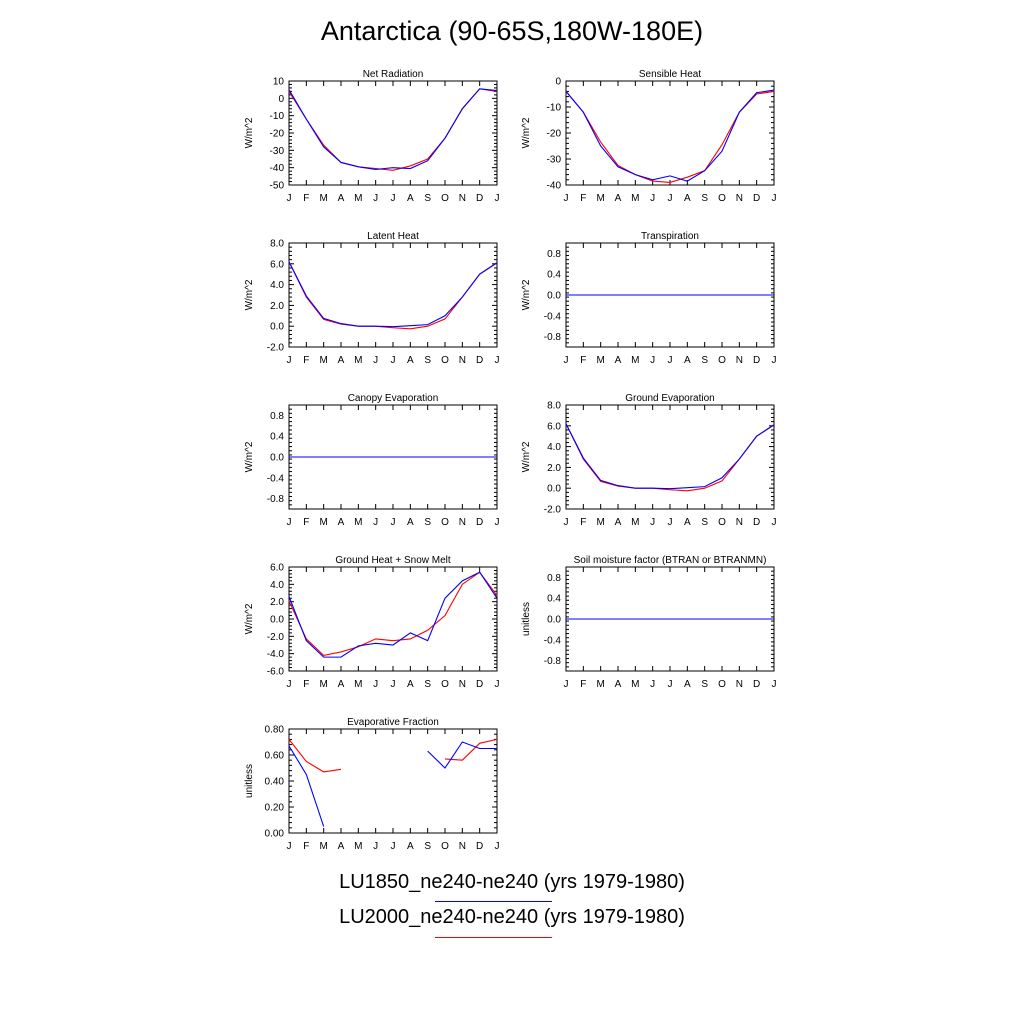 The height and width of the screenshot is (1024, 1024). I want to click on panel-title: Transpiration, so click(670, 236).